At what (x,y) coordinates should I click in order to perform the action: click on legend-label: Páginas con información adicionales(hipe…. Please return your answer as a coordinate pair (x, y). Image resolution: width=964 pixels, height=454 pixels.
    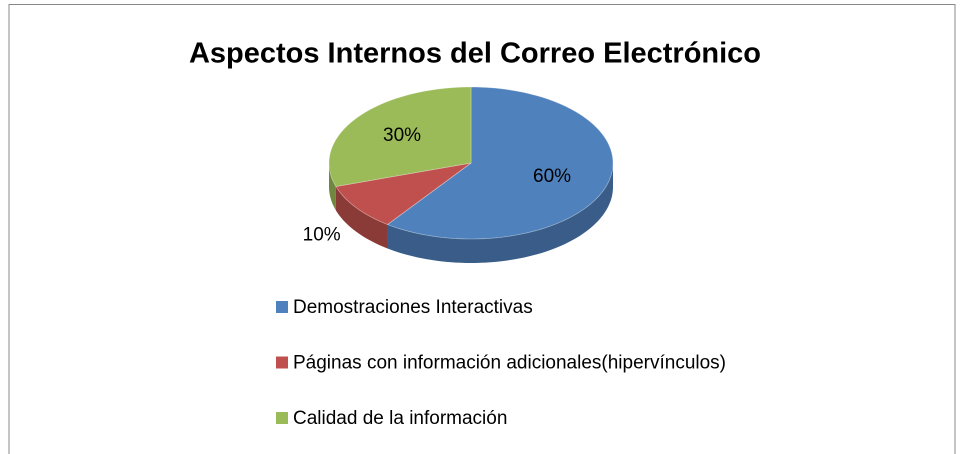
    Looking at the image, I should click on (509, 363).